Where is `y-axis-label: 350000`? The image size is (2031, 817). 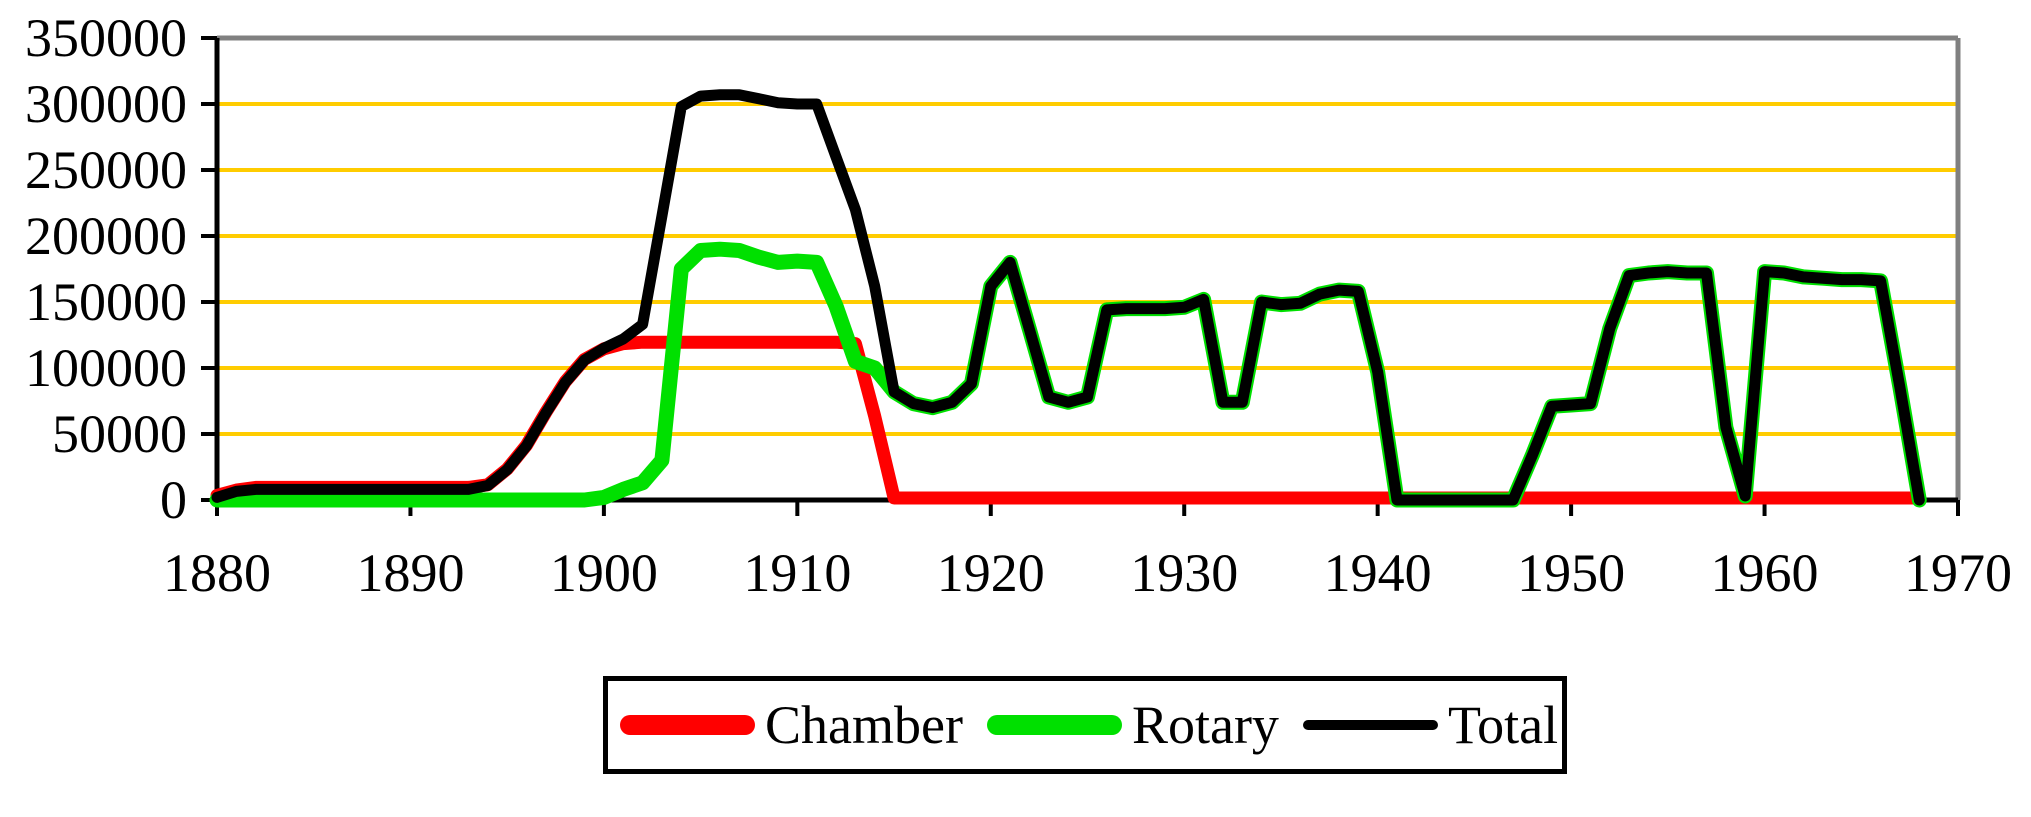
y-axis-label: 350000 is located at coordinates (106, 38).